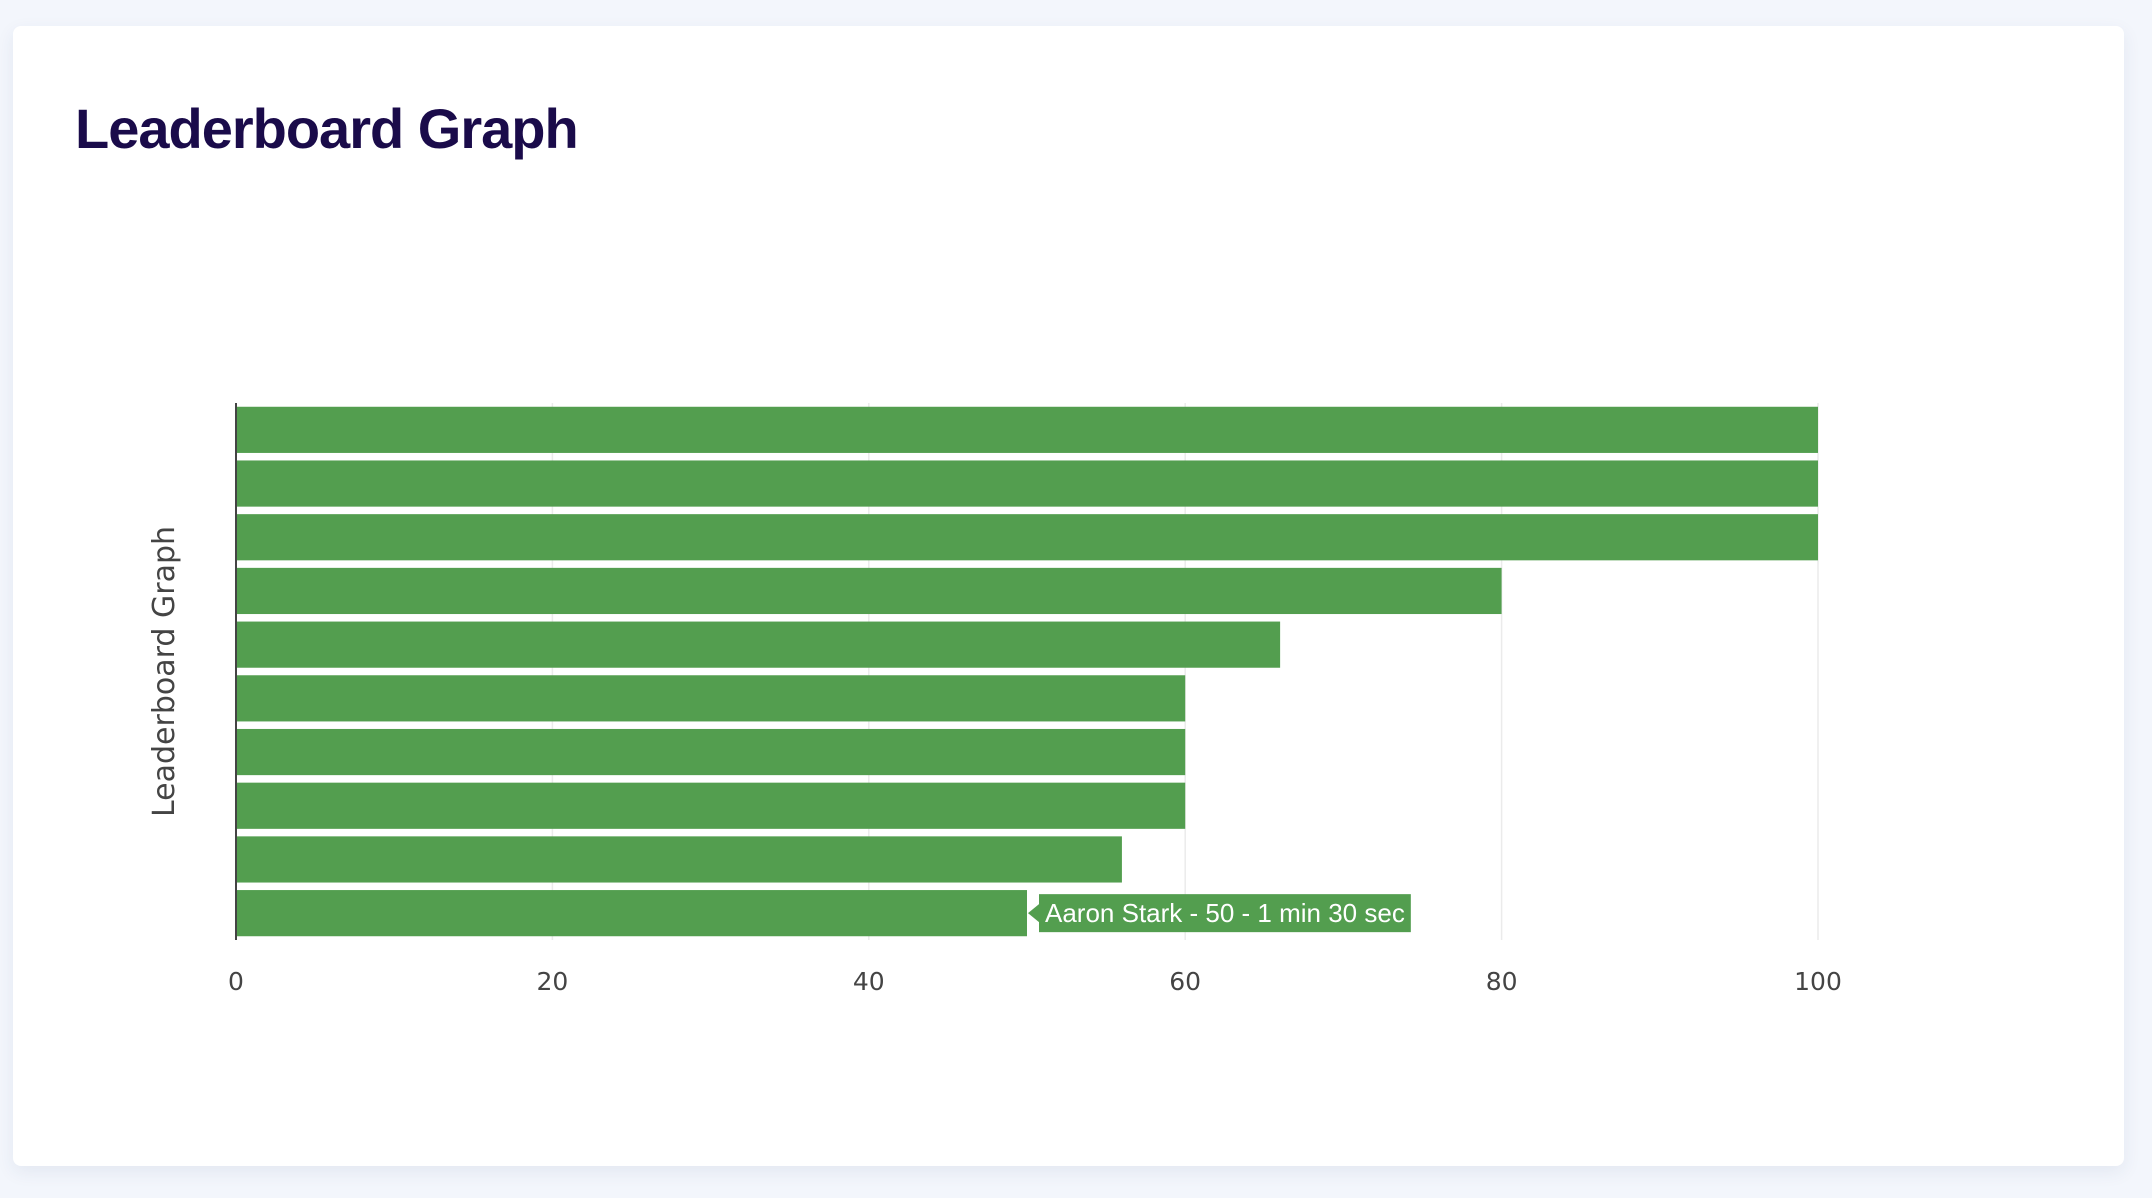 This screenshot has height=1198, width=2152. What do you see at coordinates (1033, 913) in the screenshot?
I see `tooltip-arrow` at bounding box center [1033, 913].